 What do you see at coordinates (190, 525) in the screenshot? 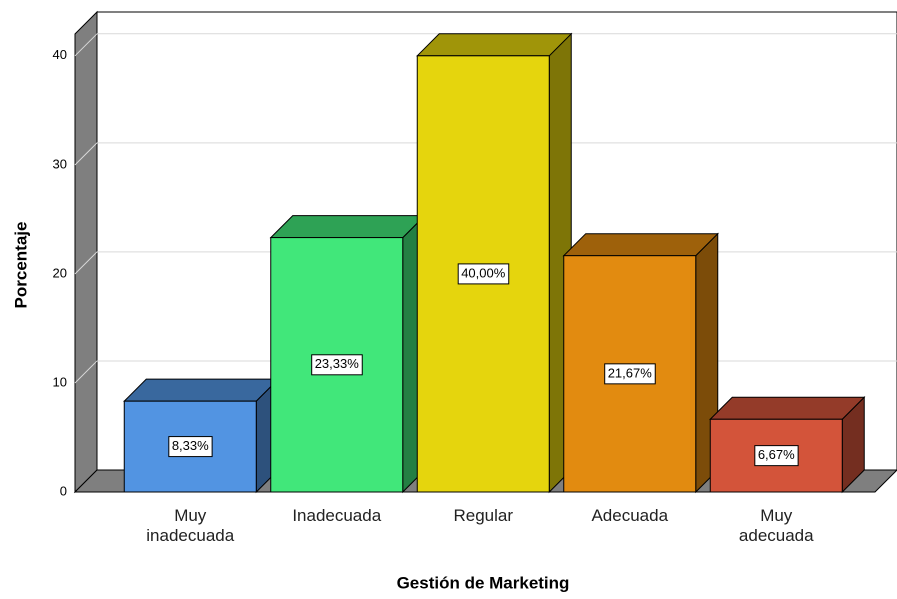
I see `x-tick-label: Muy inadecuada` at bounding box center [190, 525].